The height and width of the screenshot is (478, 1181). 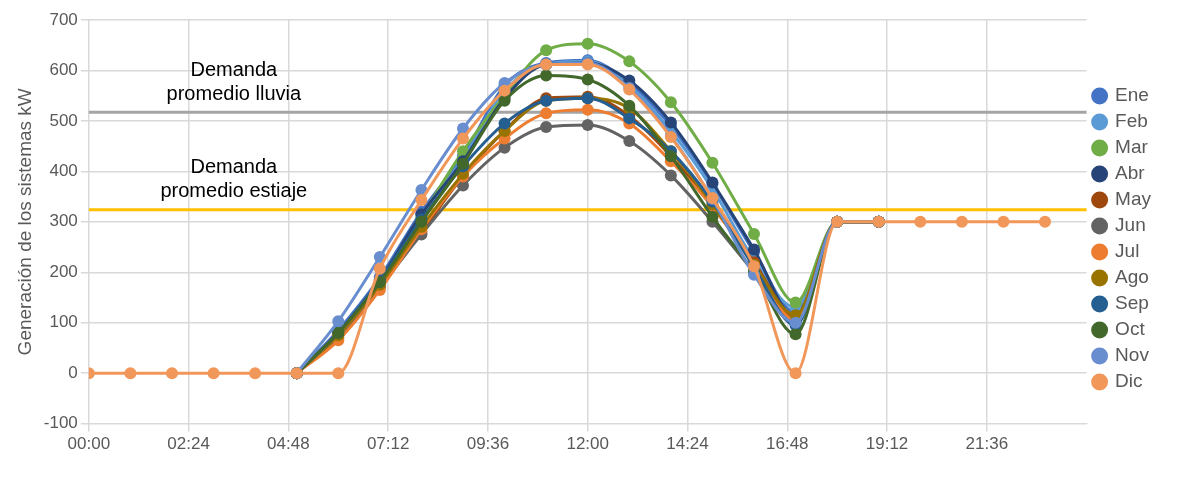 I want to click on legend-label: Mar, so click(x=1132, y=147).